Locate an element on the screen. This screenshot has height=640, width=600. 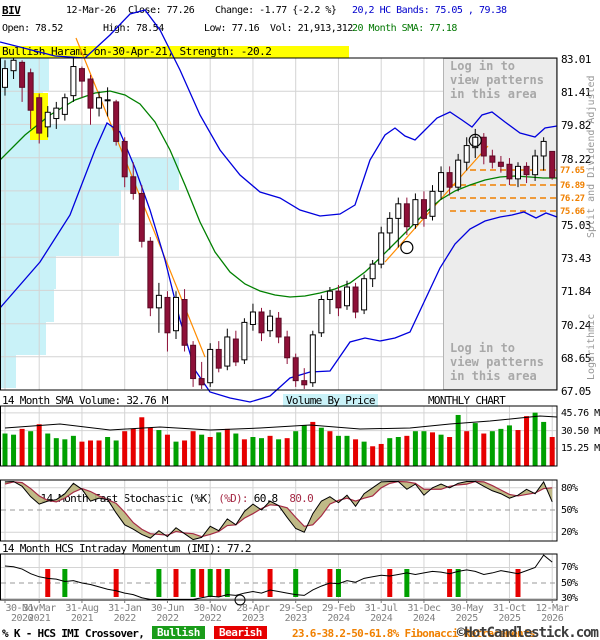
date-tick-label: 31-Oct 2025 is located at coordinates (509, 613).